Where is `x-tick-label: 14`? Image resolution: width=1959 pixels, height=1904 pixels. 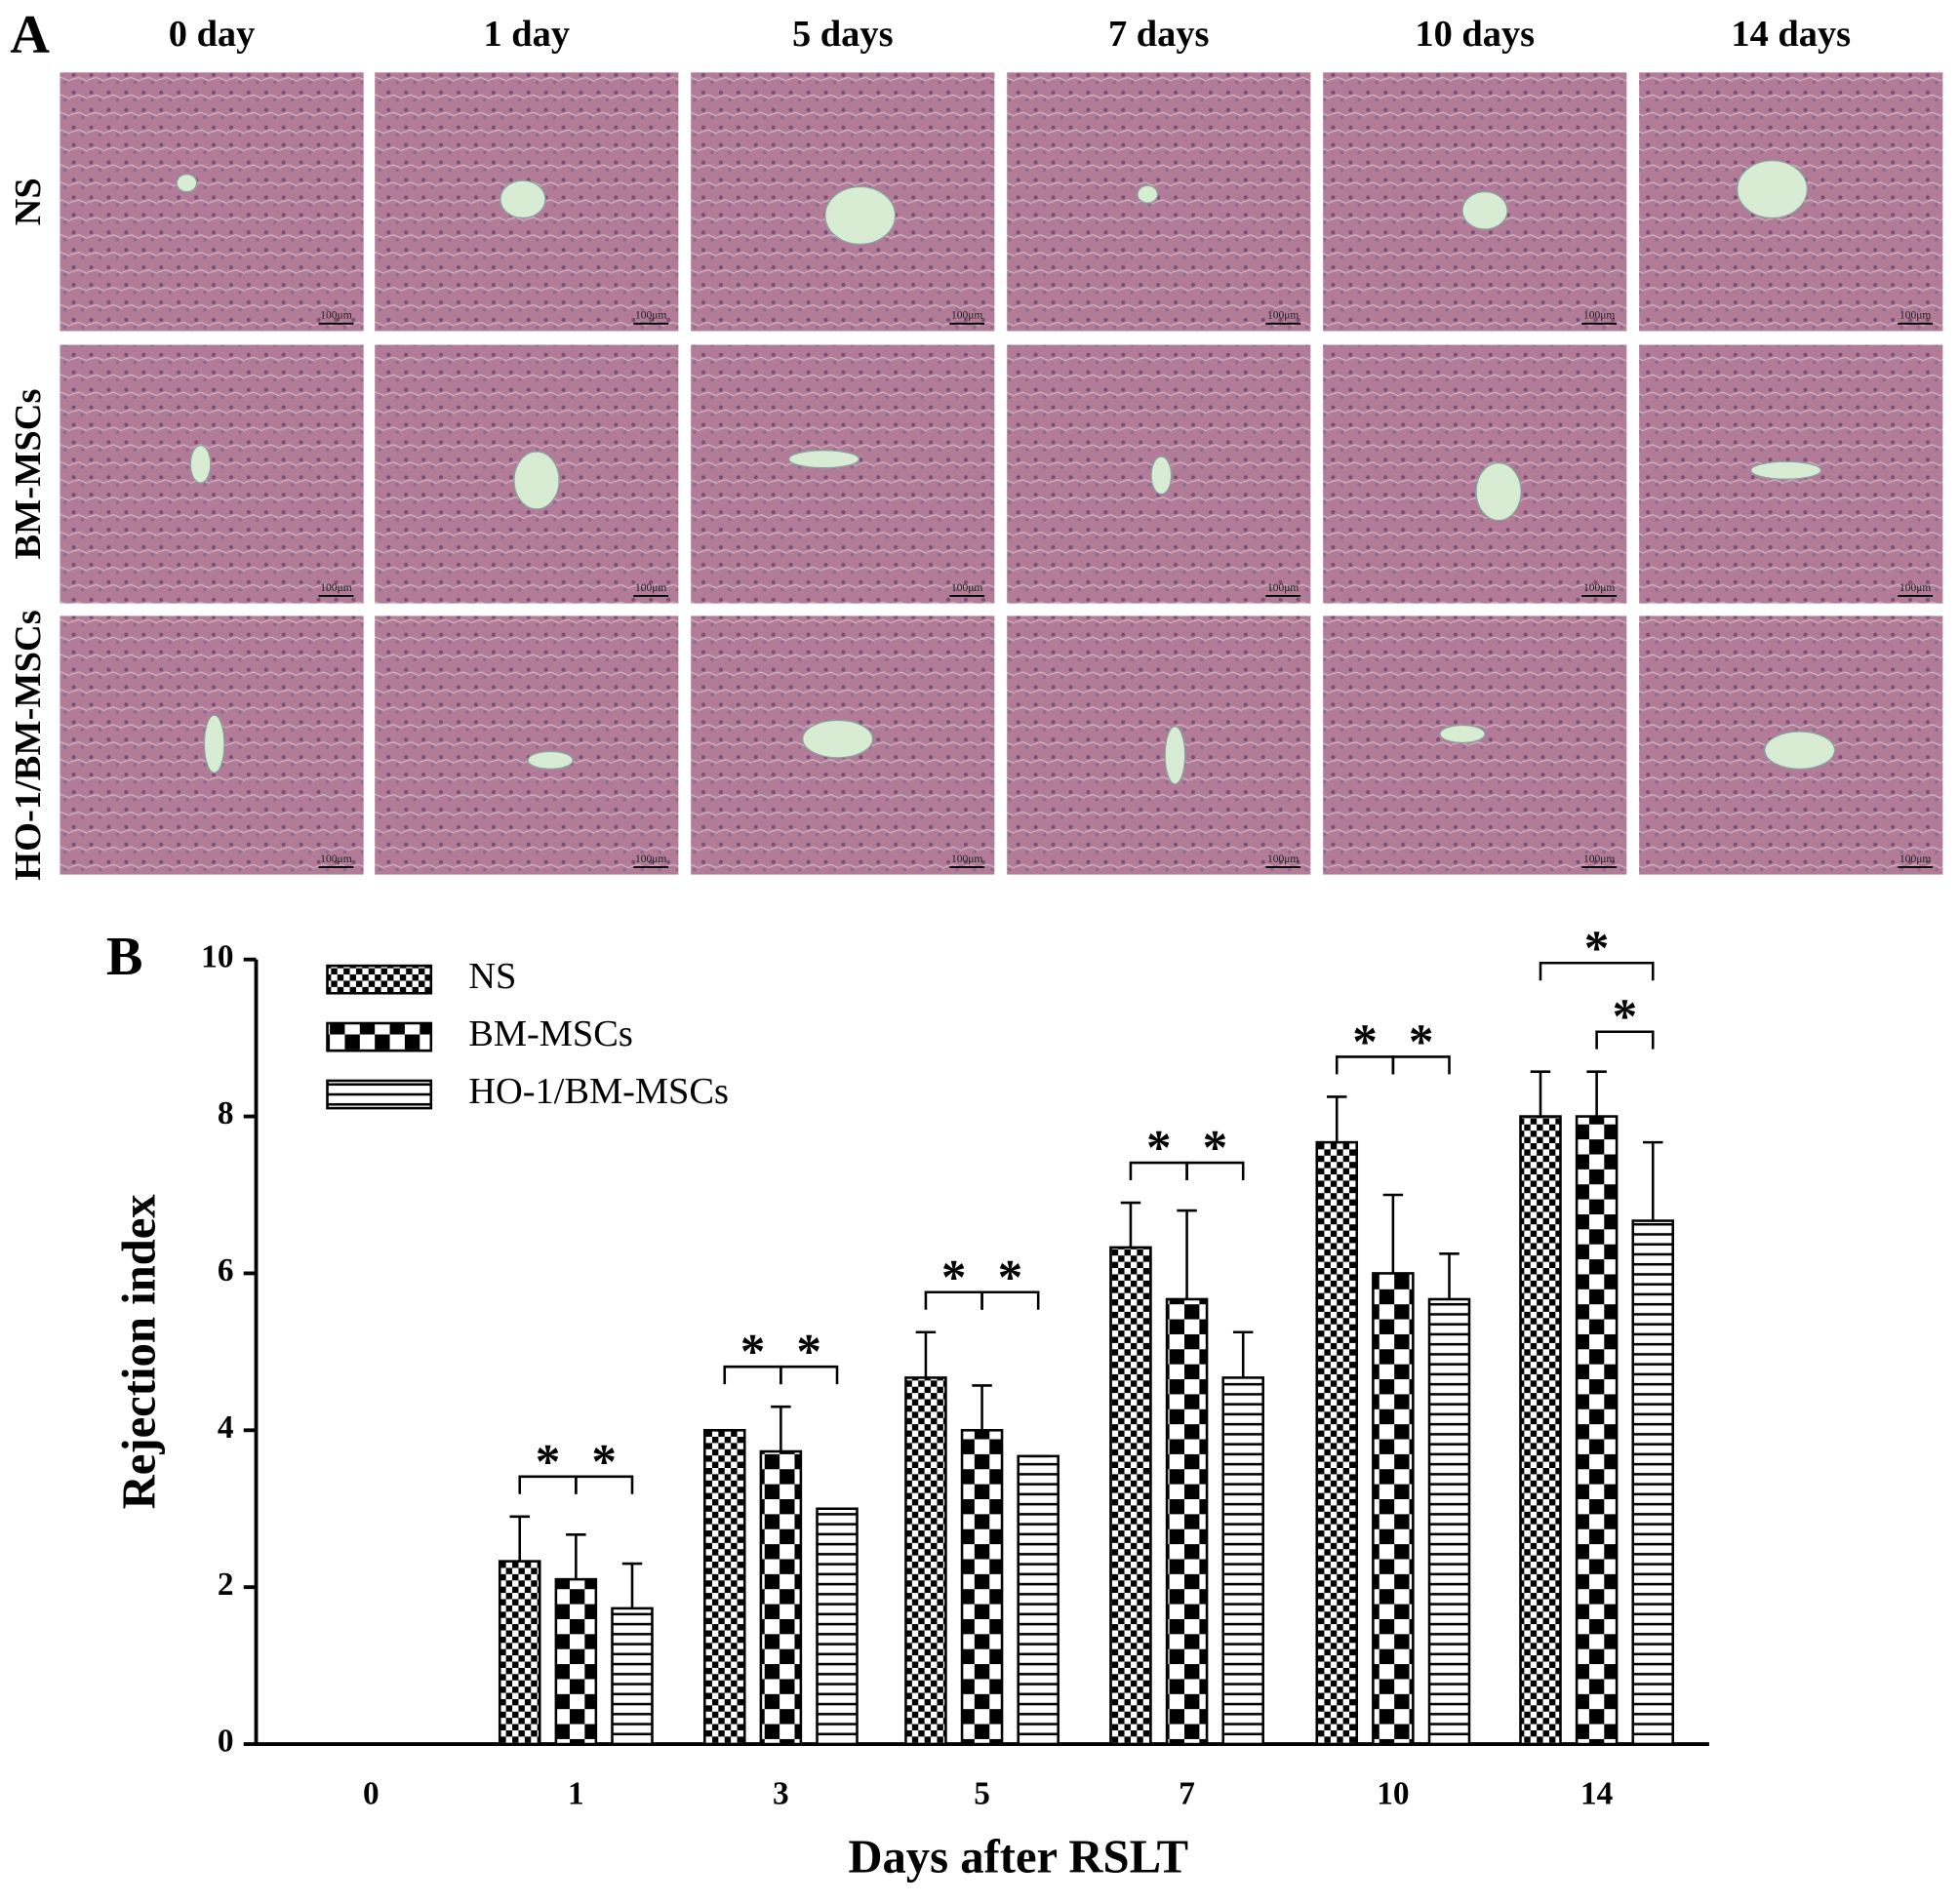 x-tick-label: 14 is located at coordinates (1597, 1793).